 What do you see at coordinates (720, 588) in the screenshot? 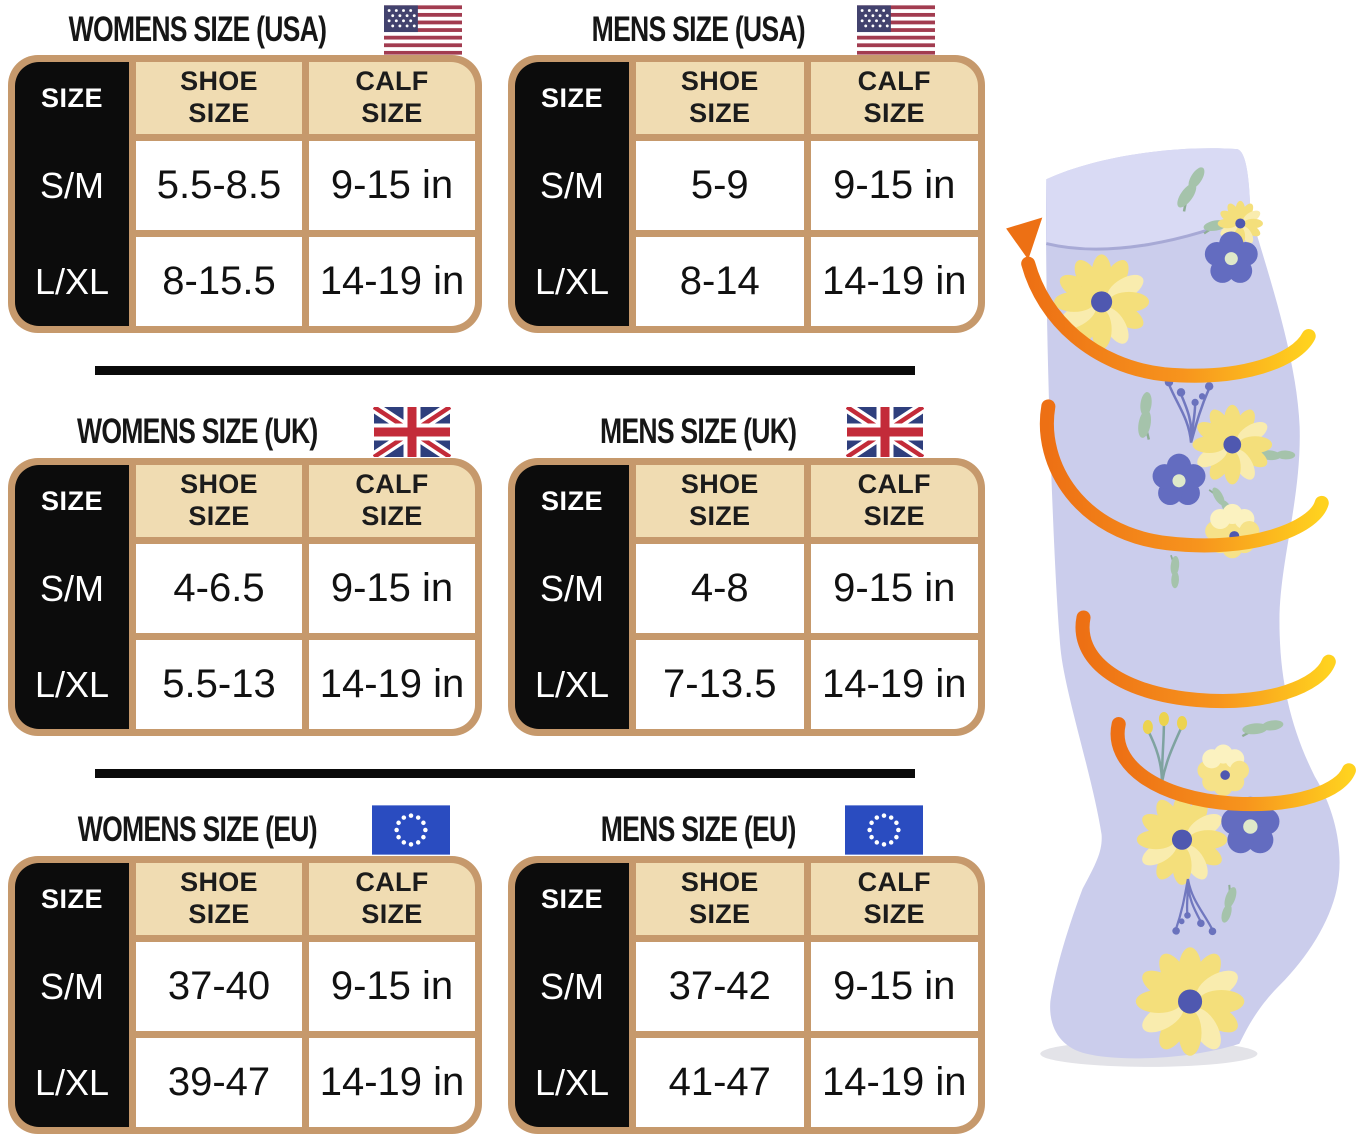
I see `shoe-value-sm: 4-8` at bounding box center [720, 588].